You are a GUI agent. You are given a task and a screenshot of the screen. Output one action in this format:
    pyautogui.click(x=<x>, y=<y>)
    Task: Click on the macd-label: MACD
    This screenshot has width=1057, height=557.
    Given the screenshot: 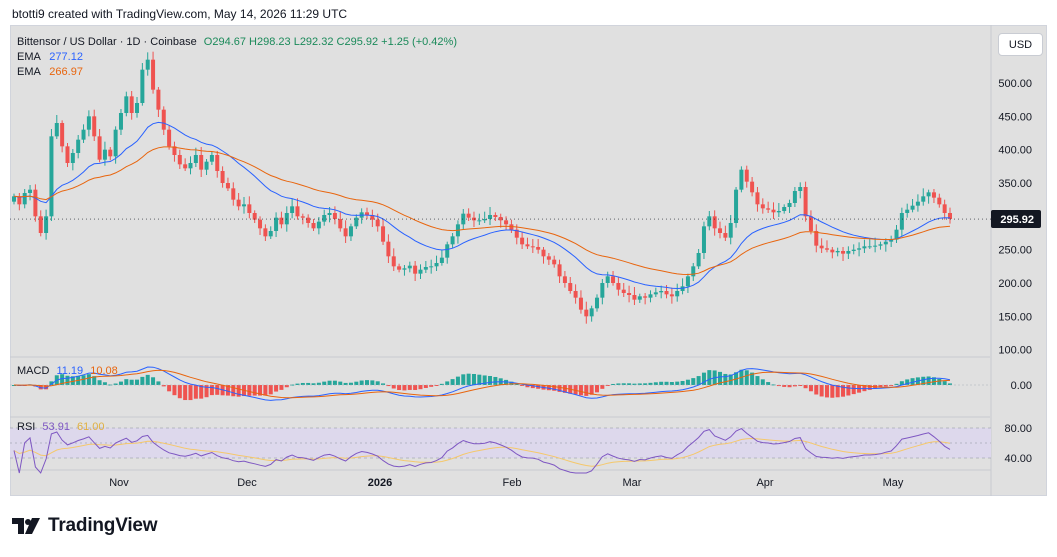 What is the action you would take?
    pyautogui.click(x=33, y=371)
    